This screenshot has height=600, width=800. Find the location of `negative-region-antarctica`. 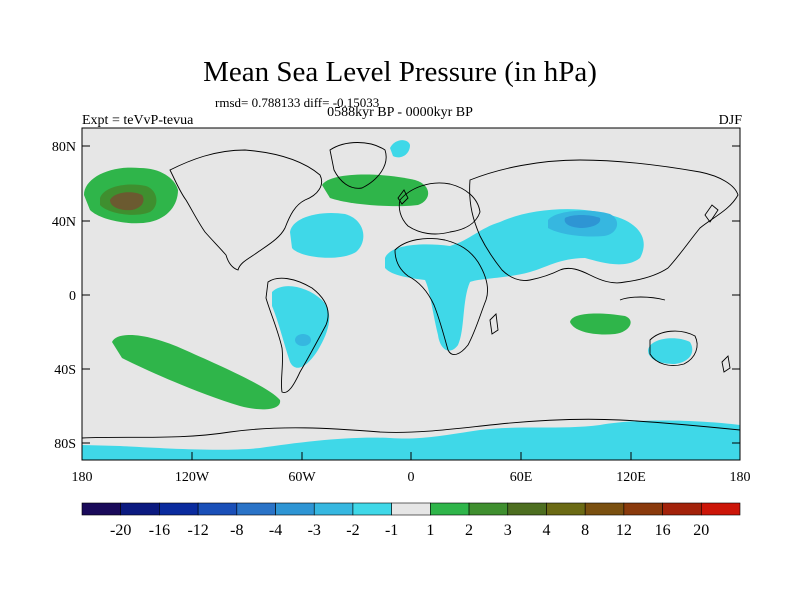

negative-region-antarctica is located at coordinates (411, 440).